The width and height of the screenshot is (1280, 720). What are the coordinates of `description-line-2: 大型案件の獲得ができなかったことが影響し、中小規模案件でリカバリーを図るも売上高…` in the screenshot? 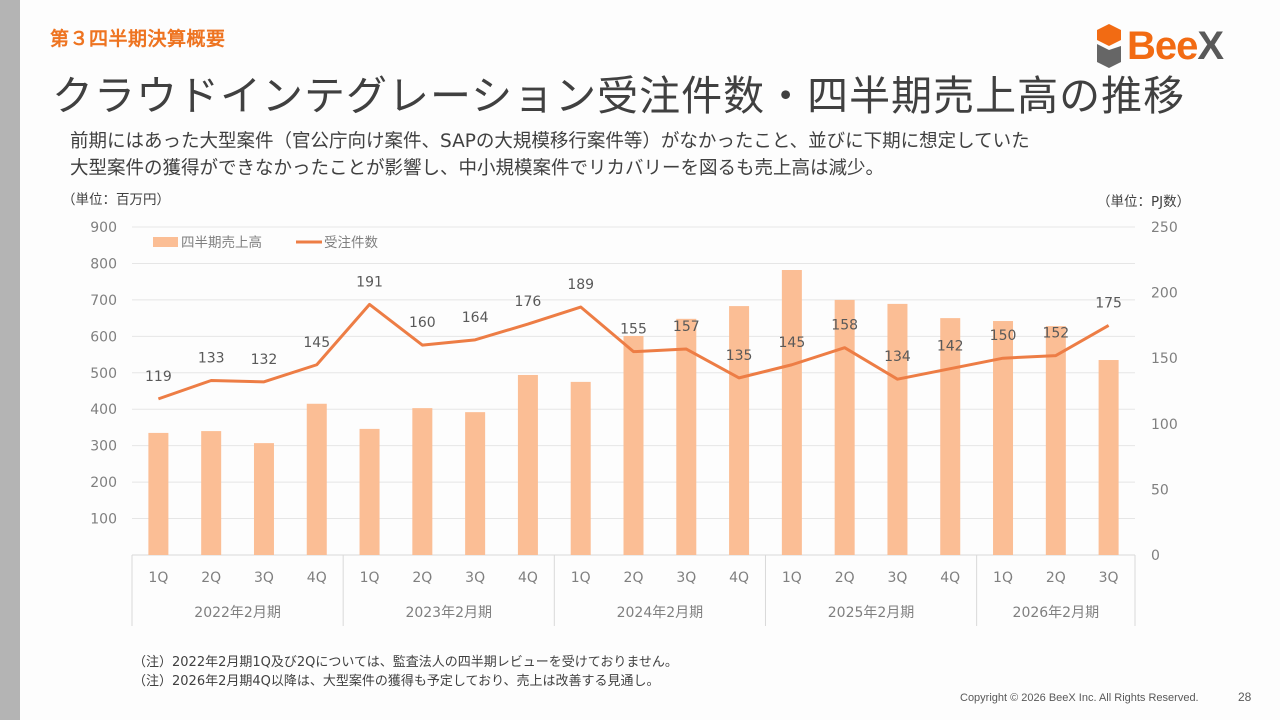 It's located at (477, 168).